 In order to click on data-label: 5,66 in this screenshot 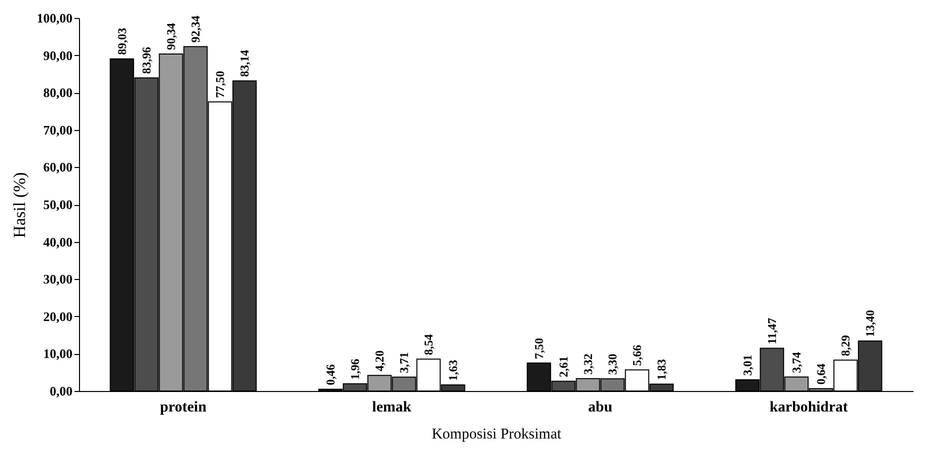, I will do `click(637, 355)`.